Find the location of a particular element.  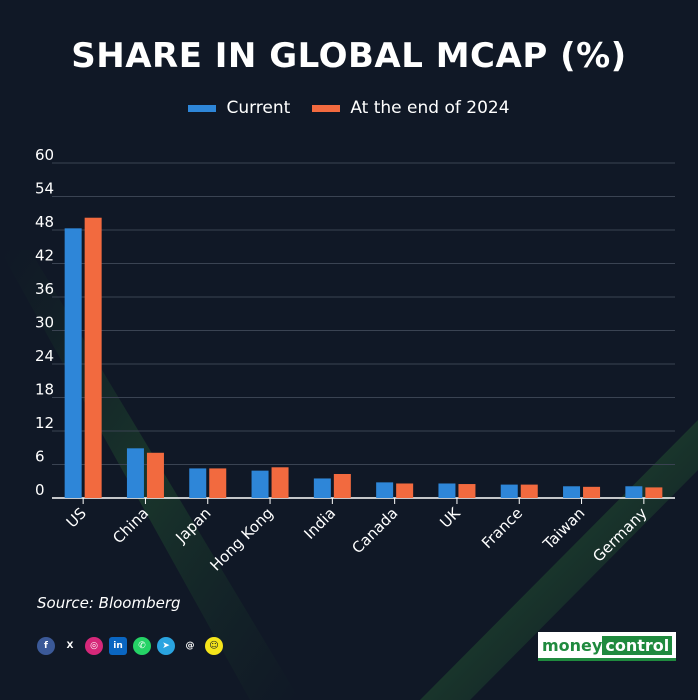

social-icons: f X ◎ in ✆ ➤ @ ☺ is located at coordinates (130, 646).